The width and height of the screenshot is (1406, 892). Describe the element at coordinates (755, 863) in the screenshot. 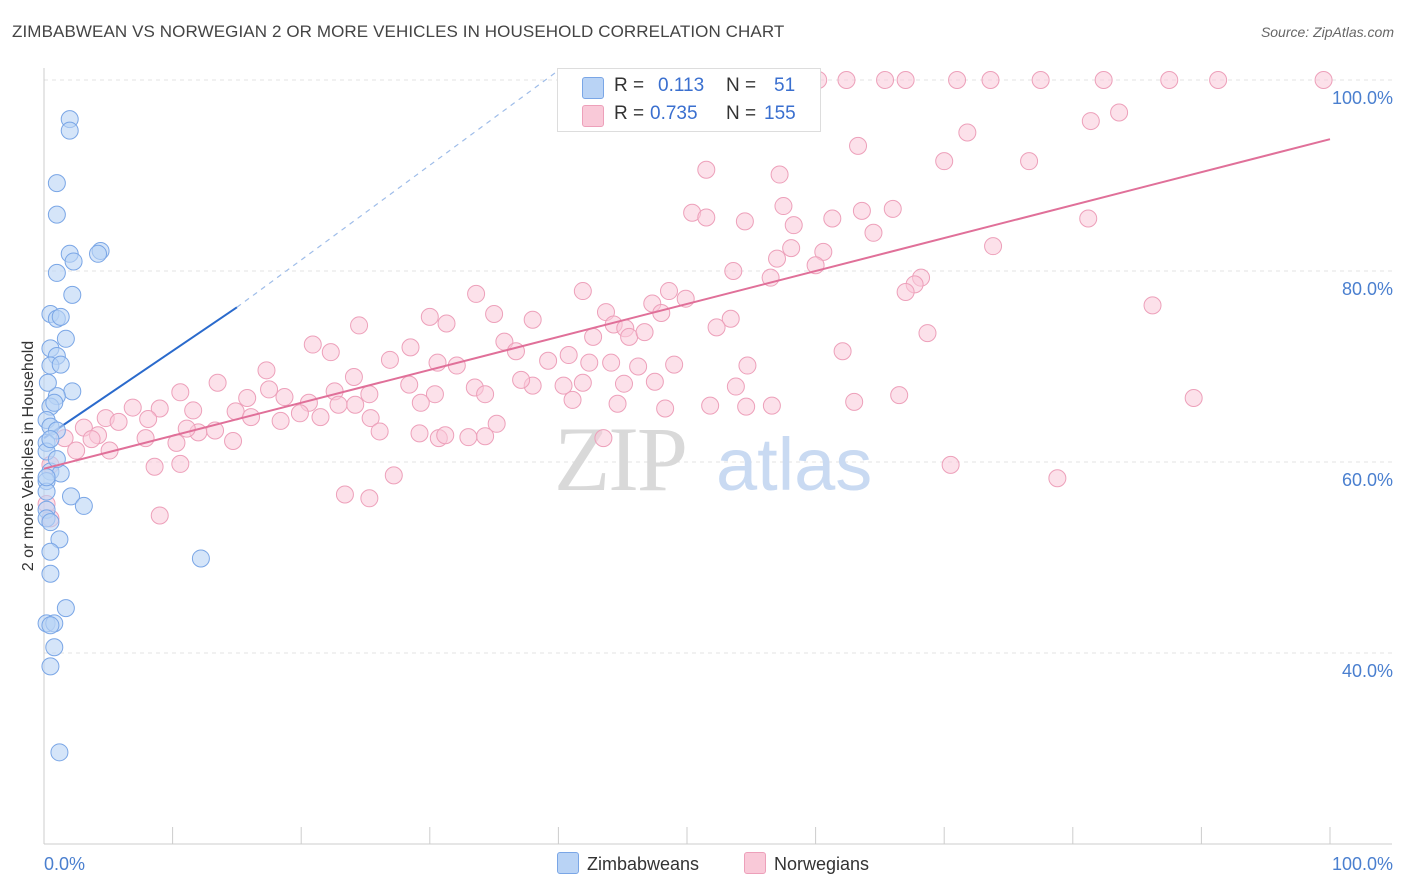

I see `norwegians-legend-swatch` at that location.